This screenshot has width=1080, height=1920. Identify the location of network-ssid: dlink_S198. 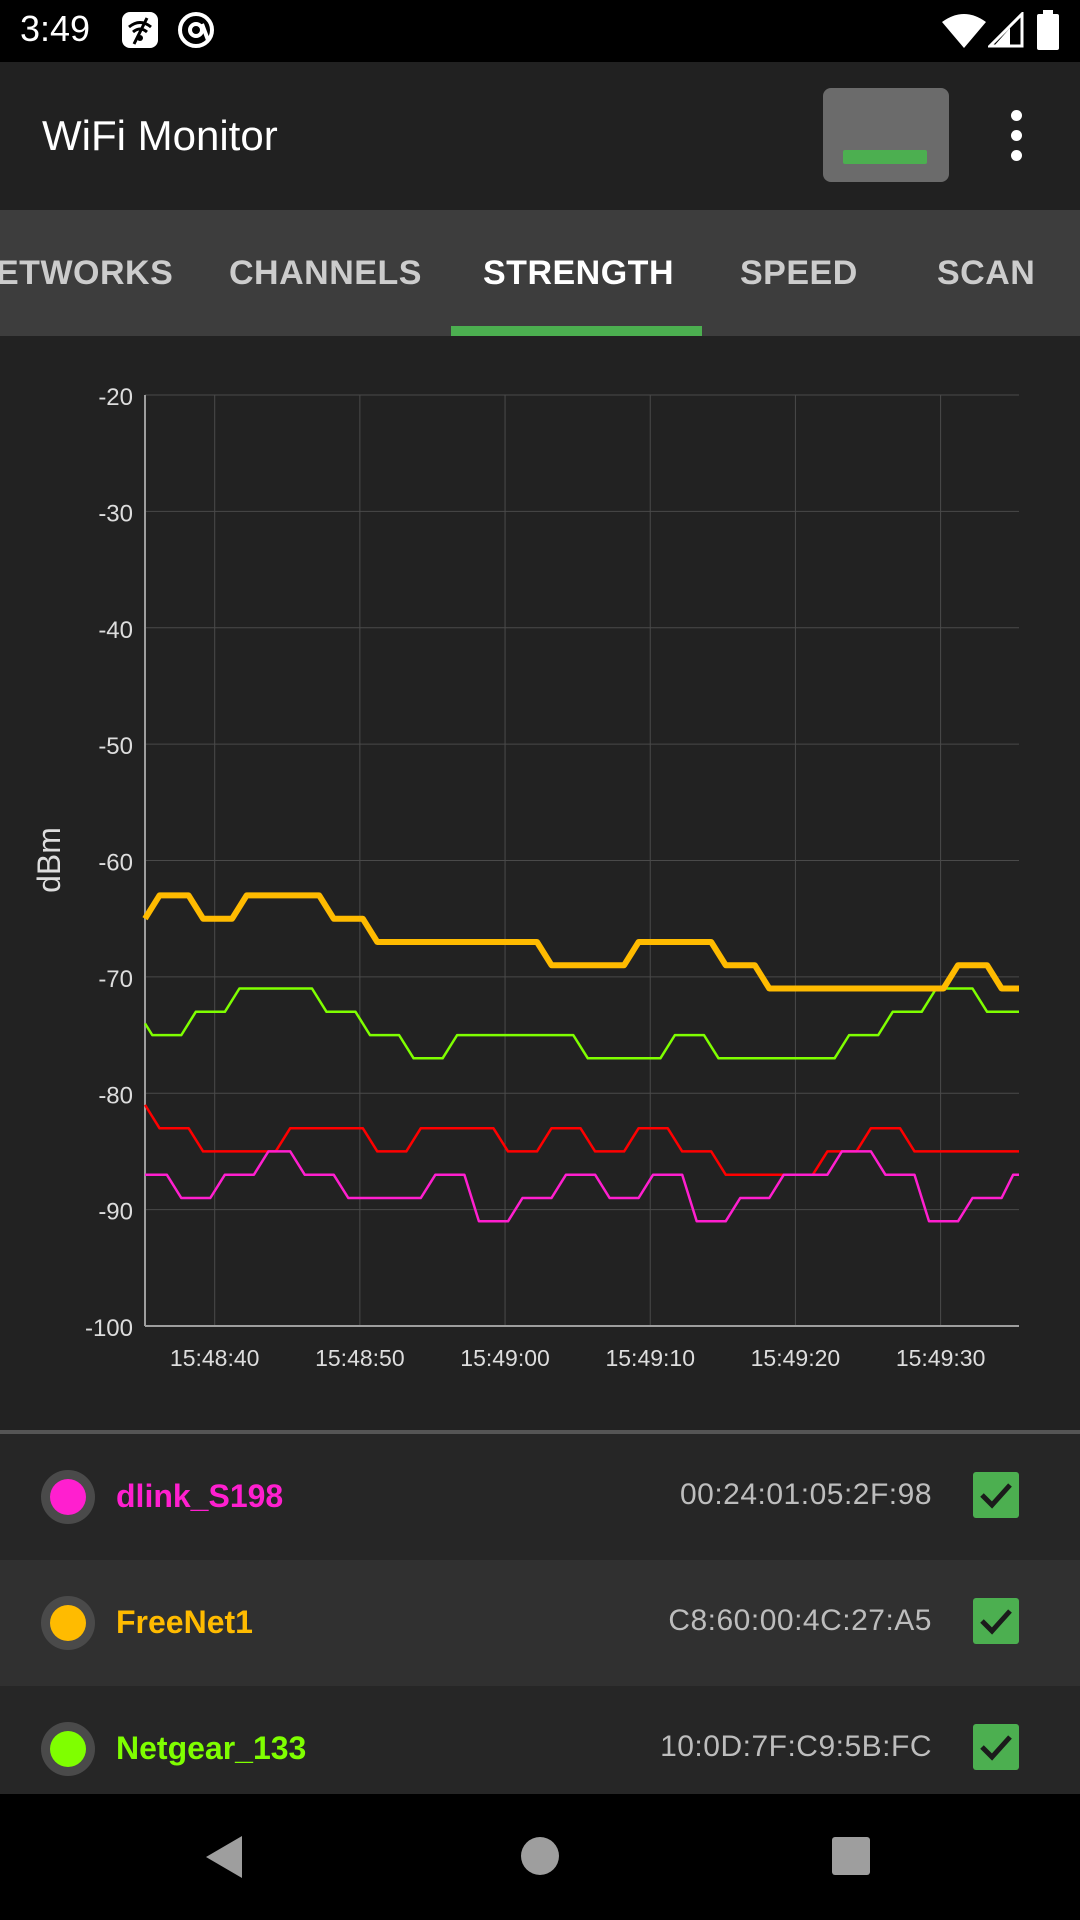
(200, 1496).